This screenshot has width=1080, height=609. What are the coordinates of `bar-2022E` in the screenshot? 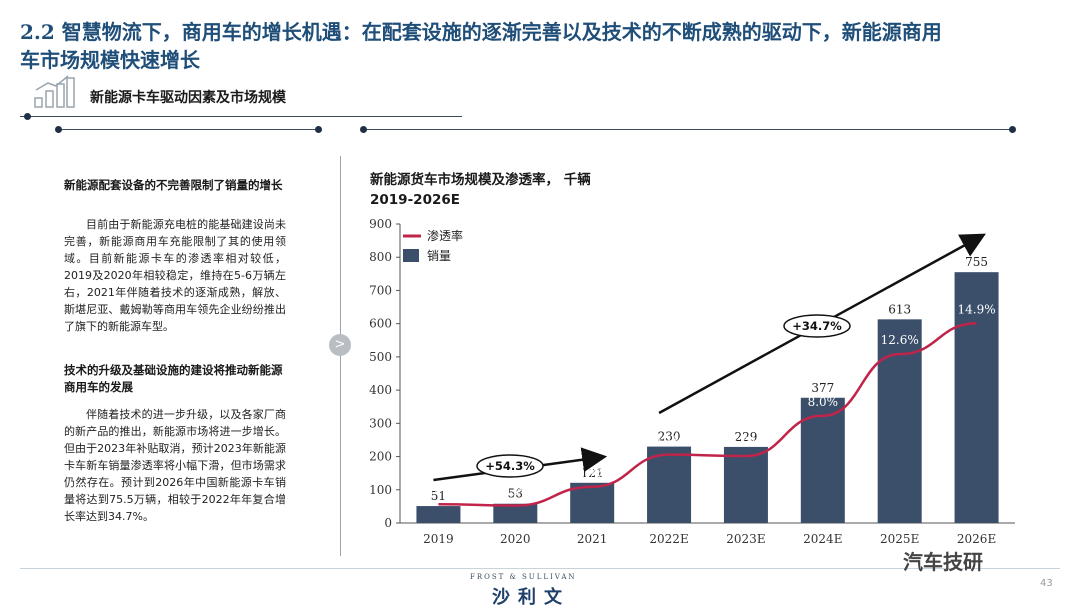 It's located at (669, 484).